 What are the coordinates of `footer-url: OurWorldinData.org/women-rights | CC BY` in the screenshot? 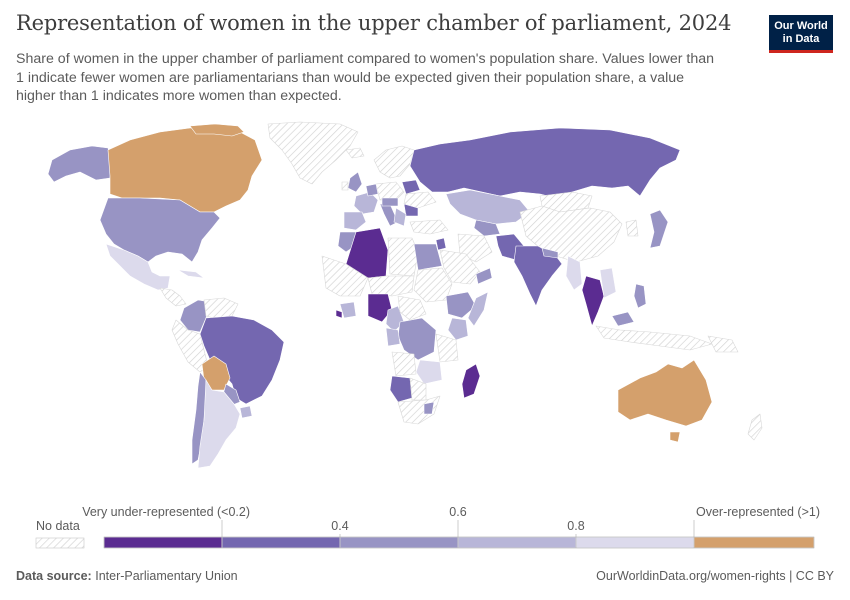 It's located at (715, 576).